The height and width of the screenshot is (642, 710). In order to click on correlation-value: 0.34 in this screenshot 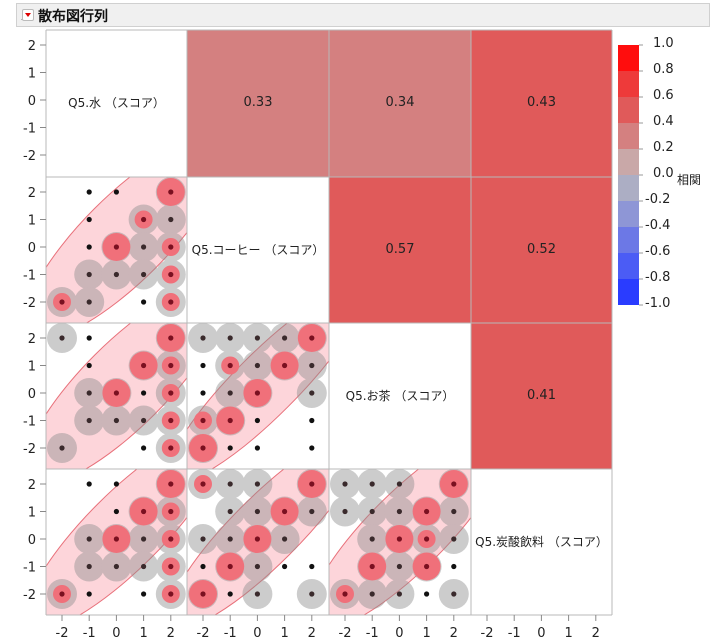, I will do `click(400, 102)`.